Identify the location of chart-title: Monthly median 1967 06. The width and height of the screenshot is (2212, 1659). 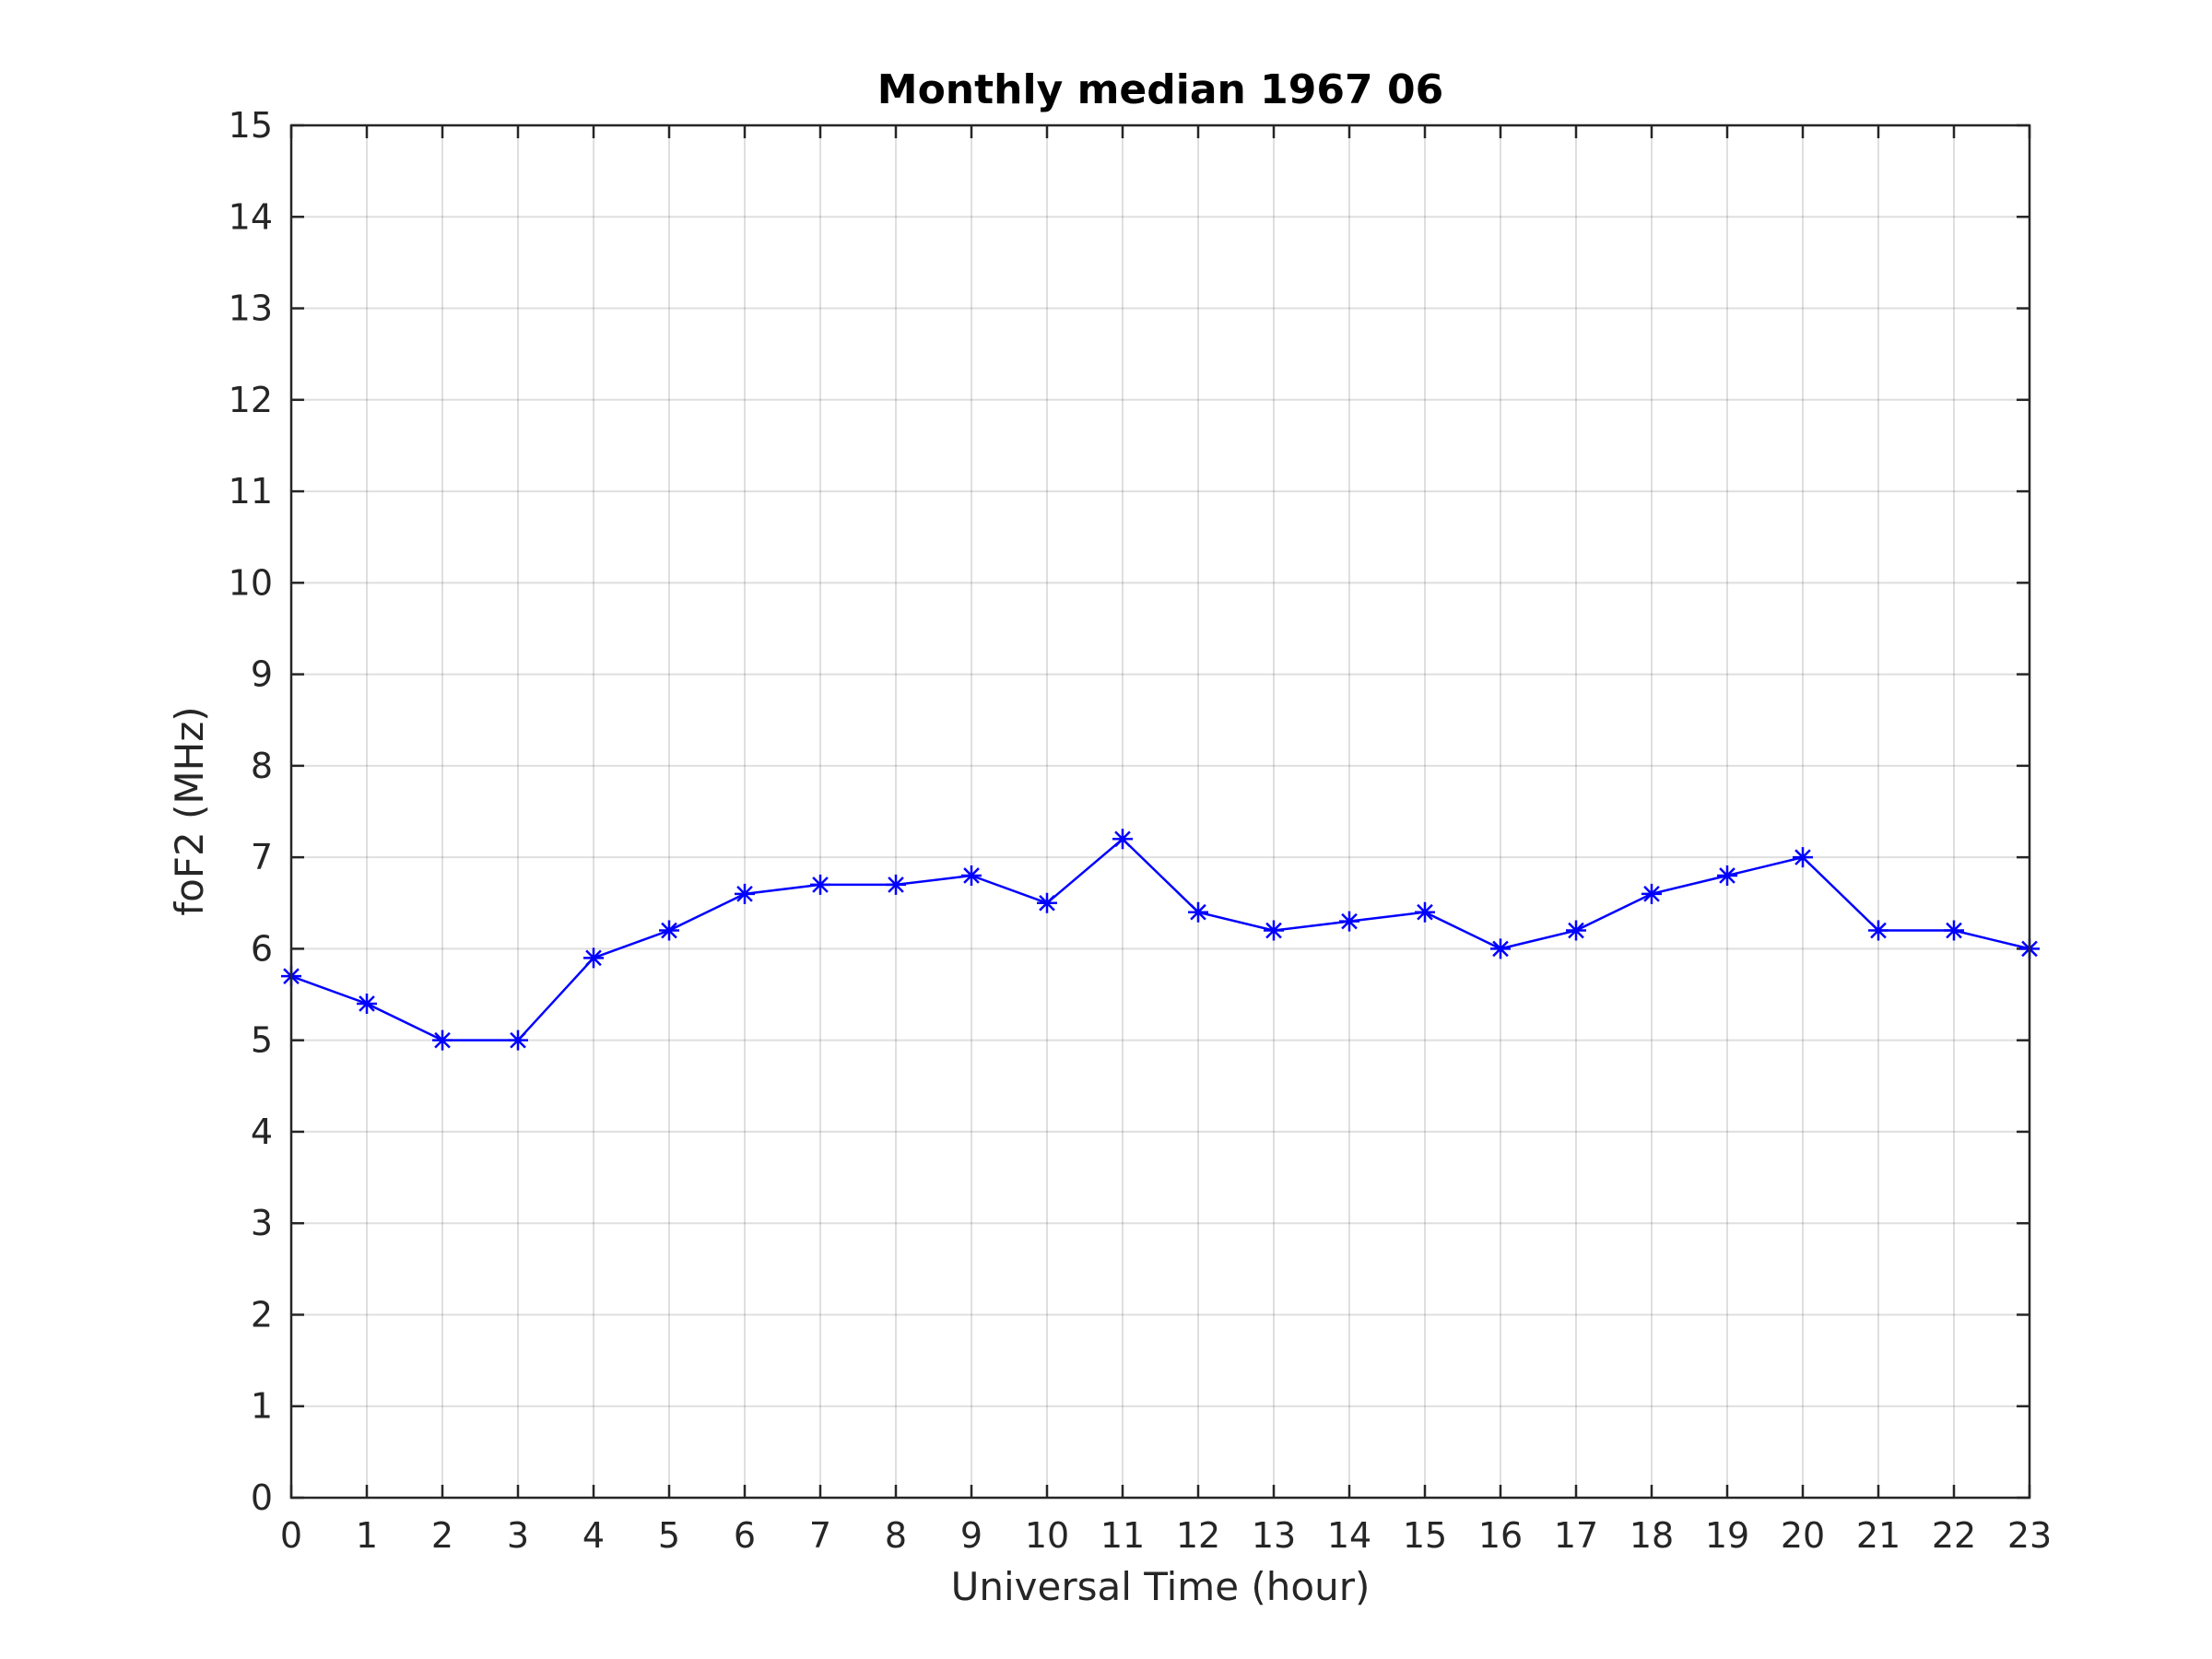
(1160, 89).